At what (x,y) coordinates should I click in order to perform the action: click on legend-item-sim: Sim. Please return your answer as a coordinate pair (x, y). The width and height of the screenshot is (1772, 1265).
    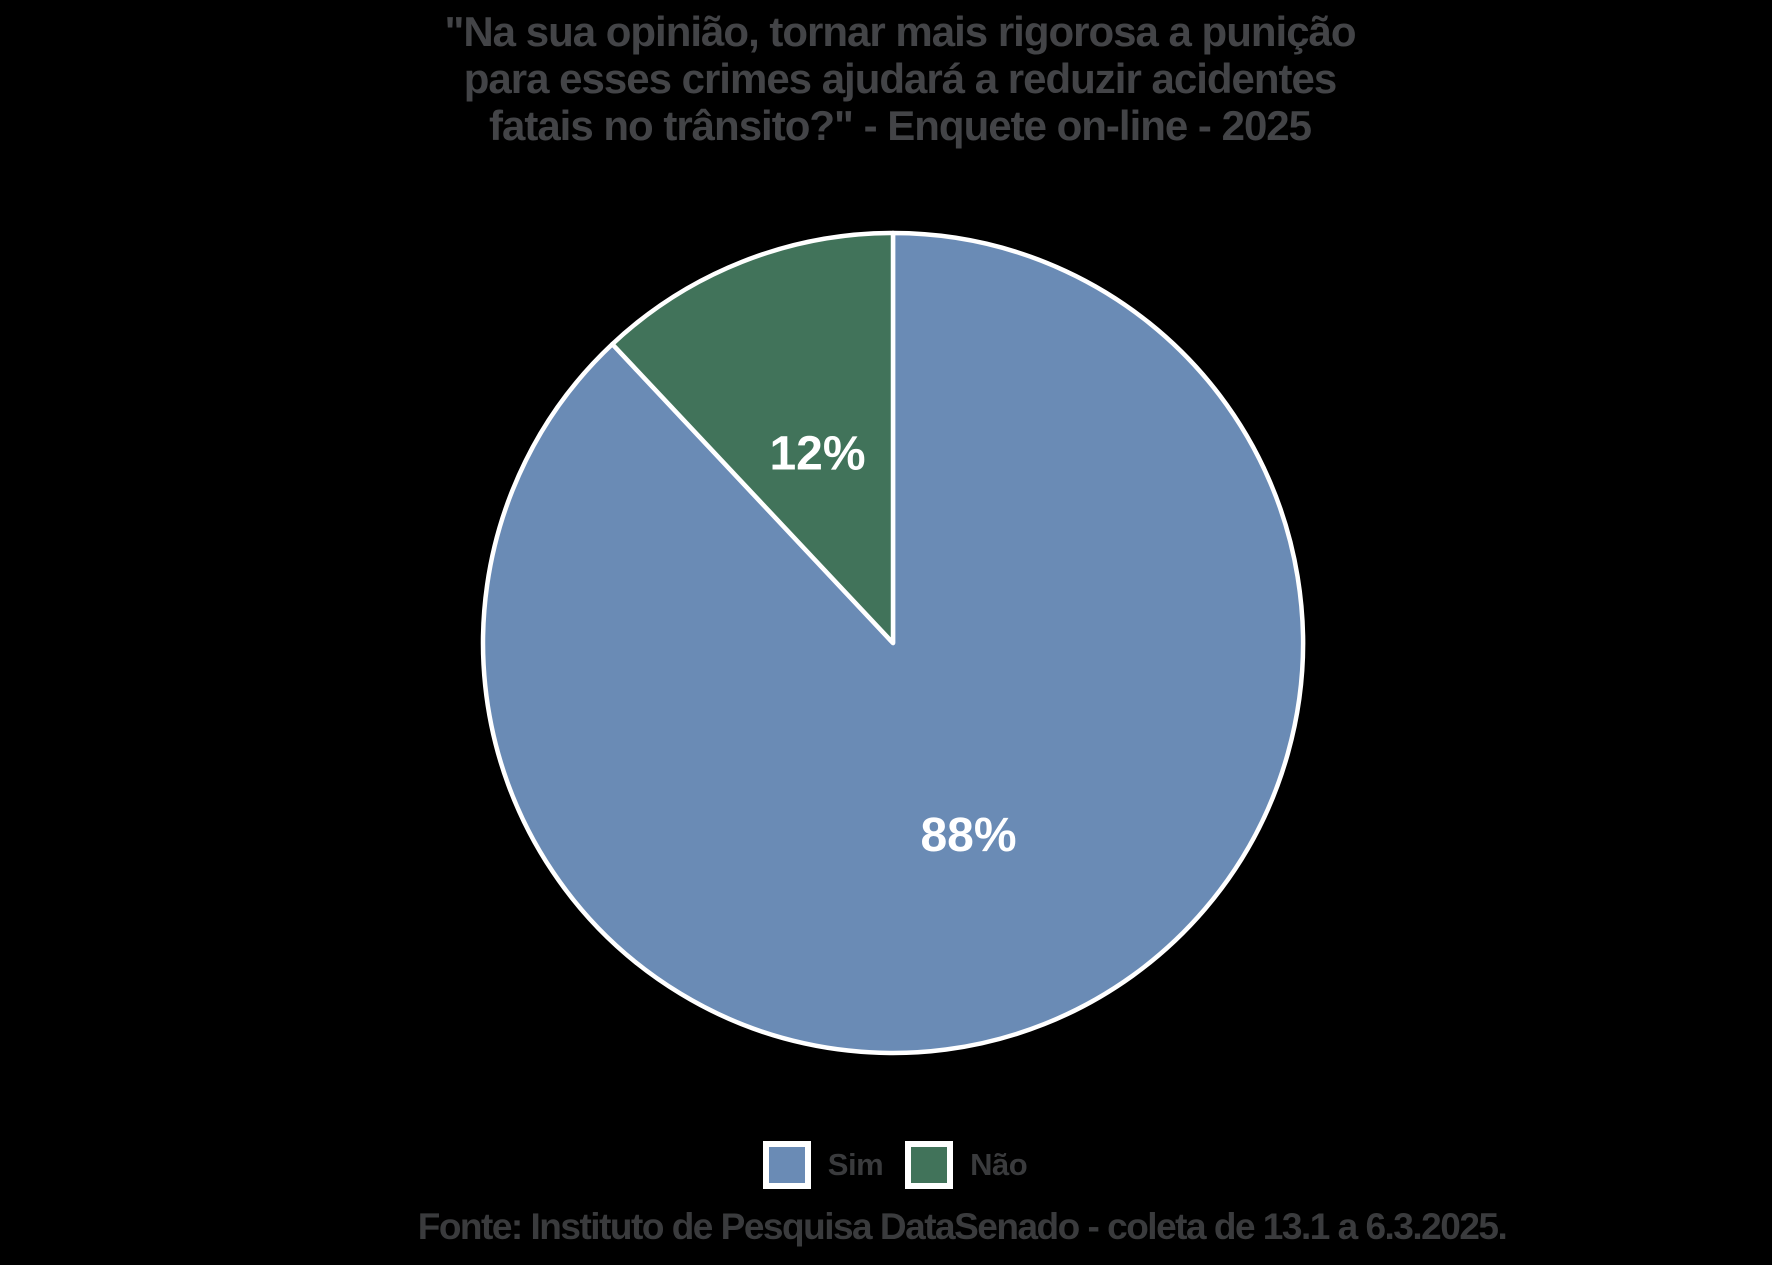
    Looking at the image, I should click on (823, 1165).